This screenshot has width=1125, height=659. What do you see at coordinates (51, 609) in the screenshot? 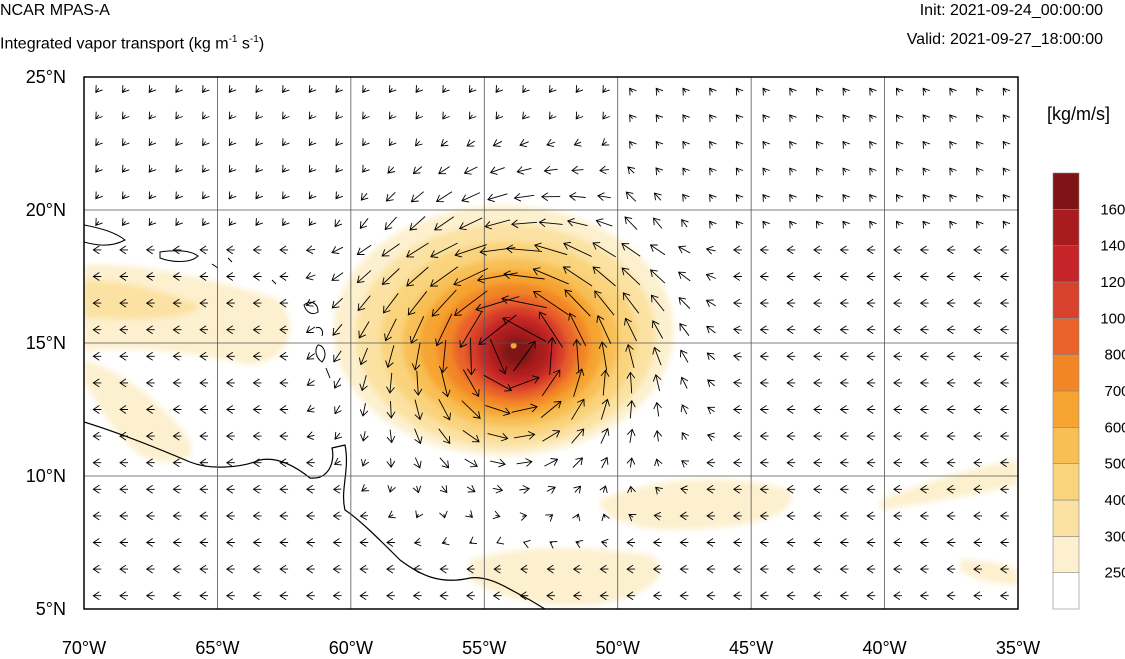
I see `lat-tick-label: 5°N` at bounding box center [51, 609].